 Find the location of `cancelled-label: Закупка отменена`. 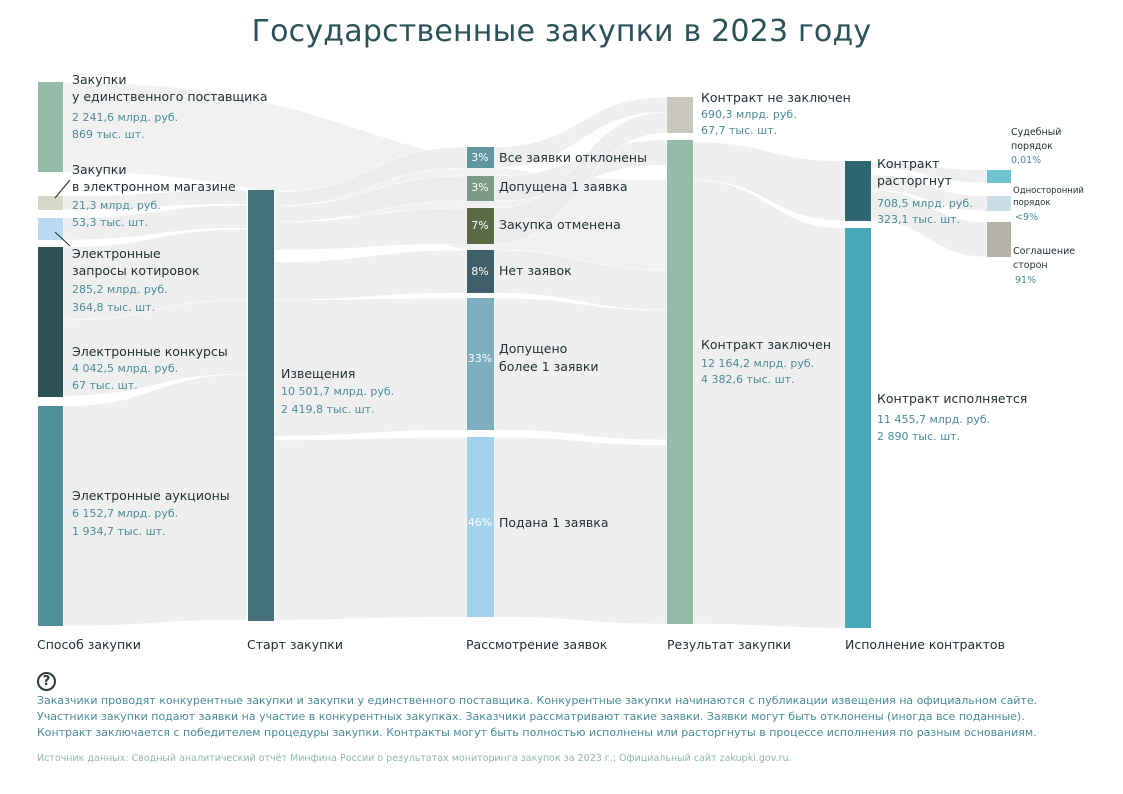

cancelled-label: Закупка отменена is located at coordinates (560, 224).